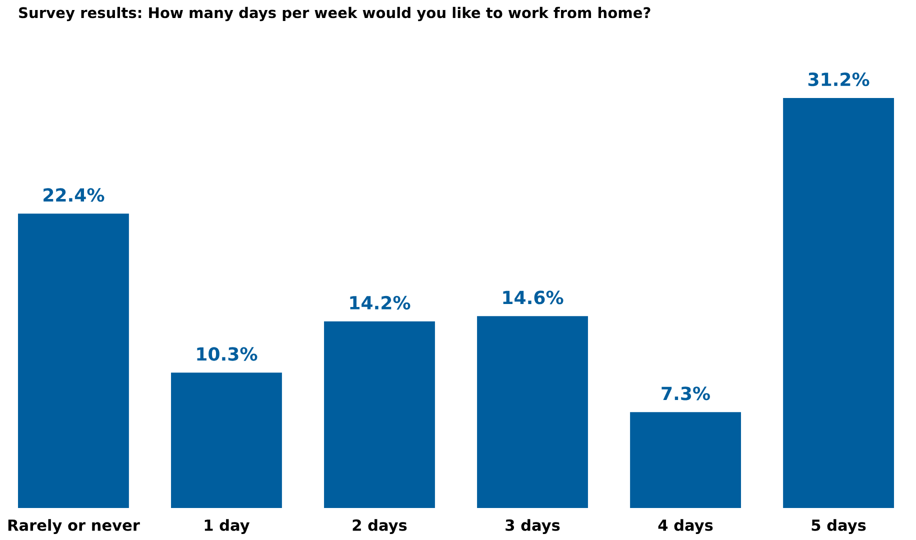 Image resolution: width=916 pixels, height=540 pixels. What do you see at coordinates (533, 526) in the screenshot?
I see `x-tick-label: 3 days` at bounding box center [533, 526].